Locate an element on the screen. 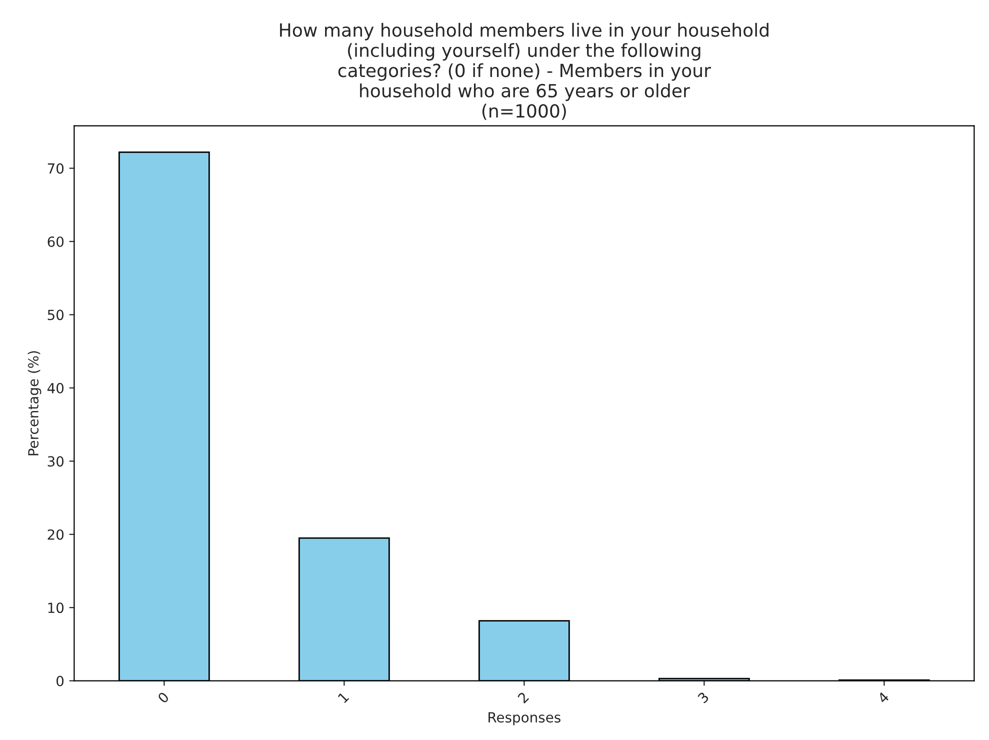  x-tick-label: 4 is located at coordinates (883, 697).